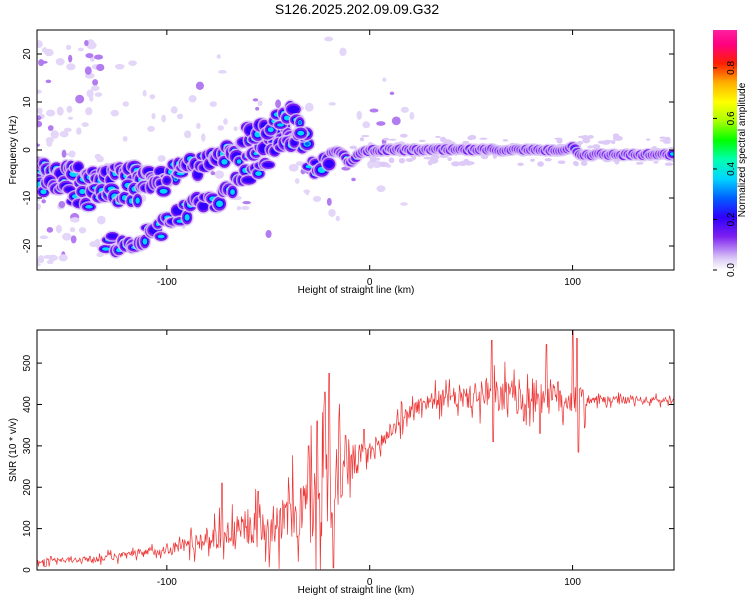 This screenshot has height=600, width=750. Describe the element at coordinates (27, 528) in the screenshot. I see `bottom-y-tick-label: 100` at that location.